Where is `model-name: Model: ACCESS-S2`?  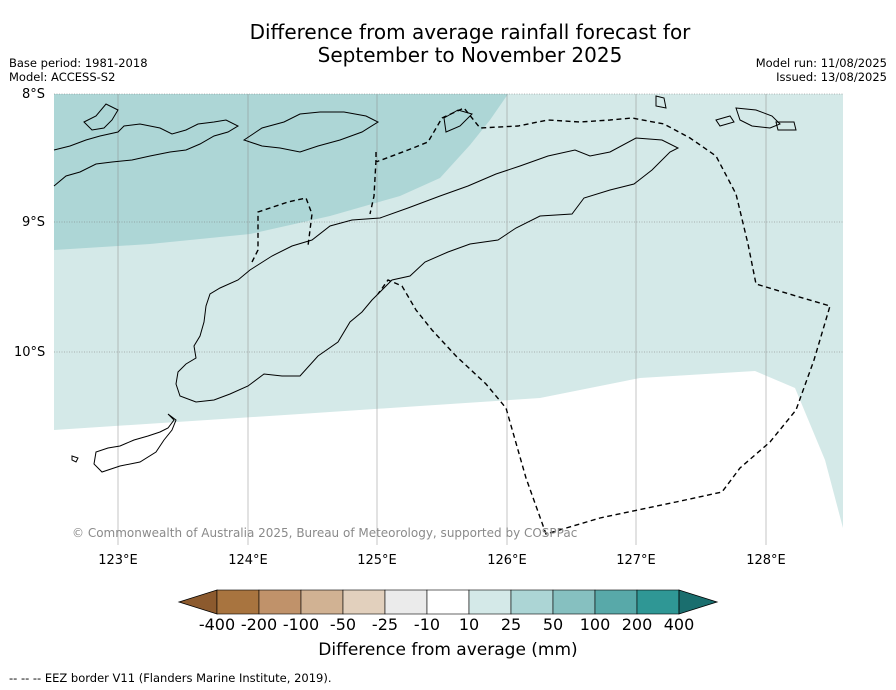 model-name: Model: ACCESS-S2 is located at coordinates (62, 77).